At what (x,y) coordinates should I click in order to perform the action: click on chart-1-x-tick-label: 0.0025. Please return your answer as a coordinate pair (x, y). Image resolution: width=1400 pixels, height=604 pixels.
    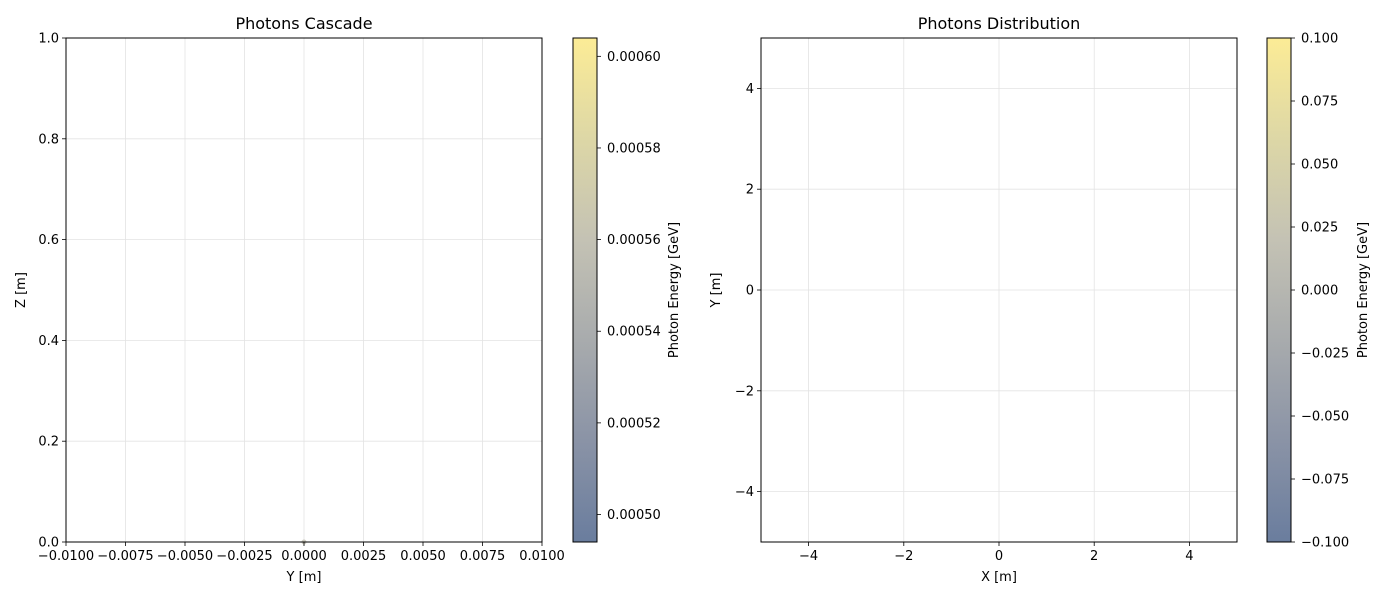
    Looking at the image, I should click on (364, 556).